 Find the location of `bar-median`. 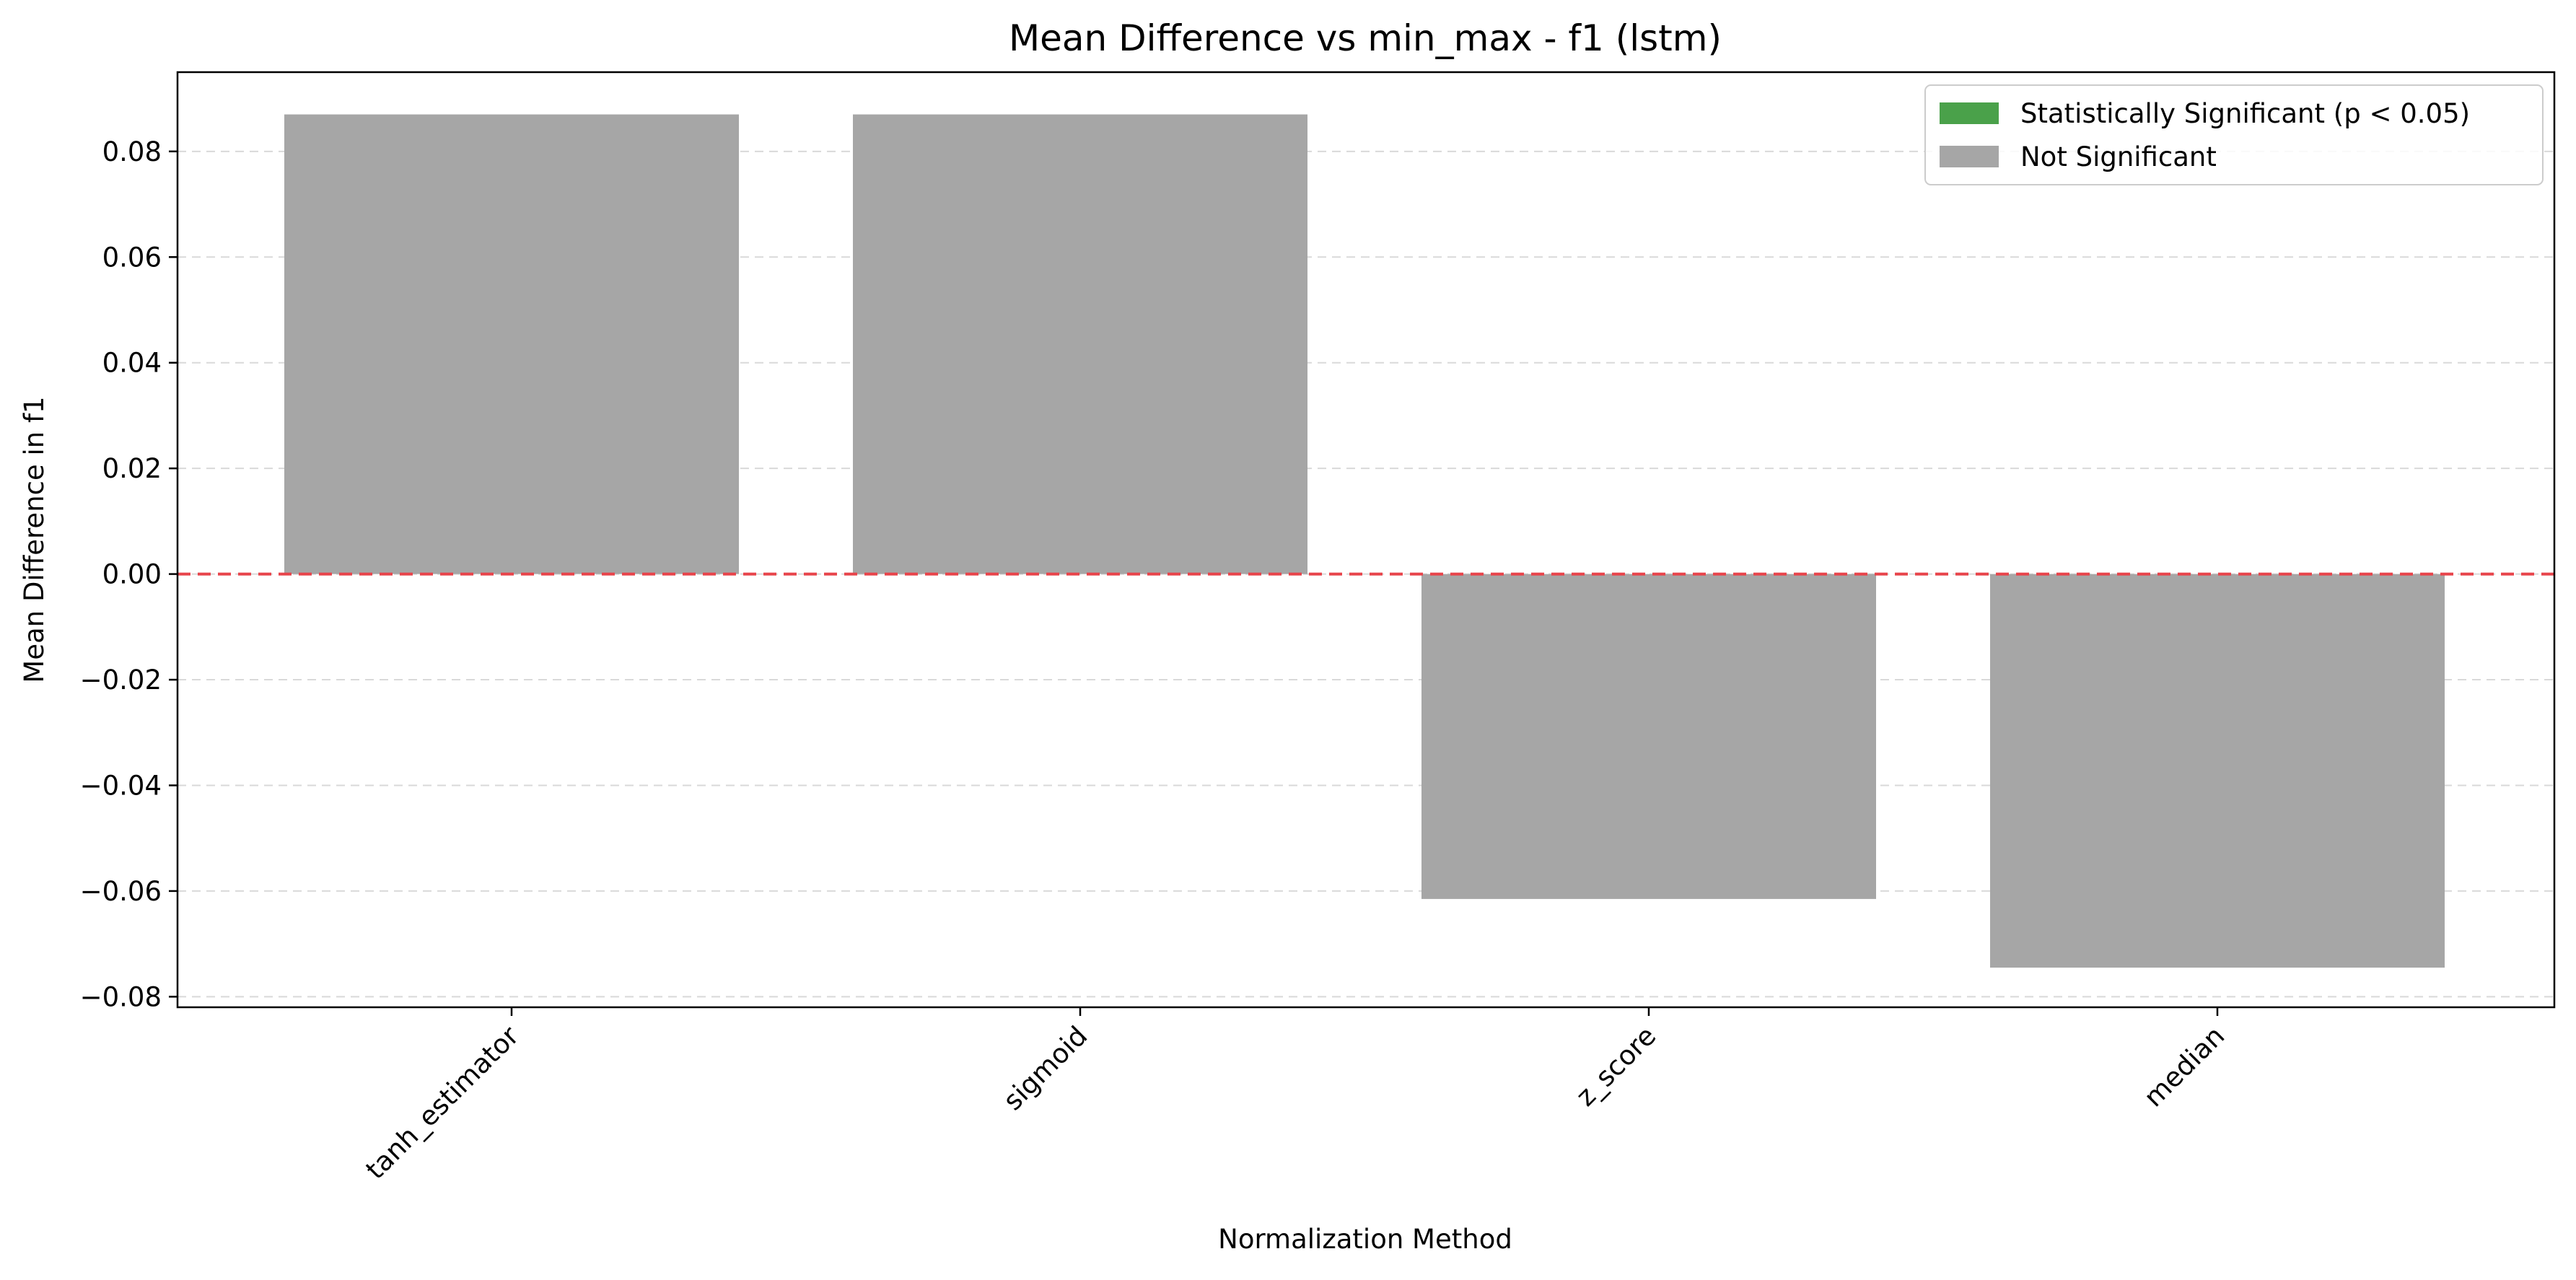

bar-median is located at coordinates (2217, 771).